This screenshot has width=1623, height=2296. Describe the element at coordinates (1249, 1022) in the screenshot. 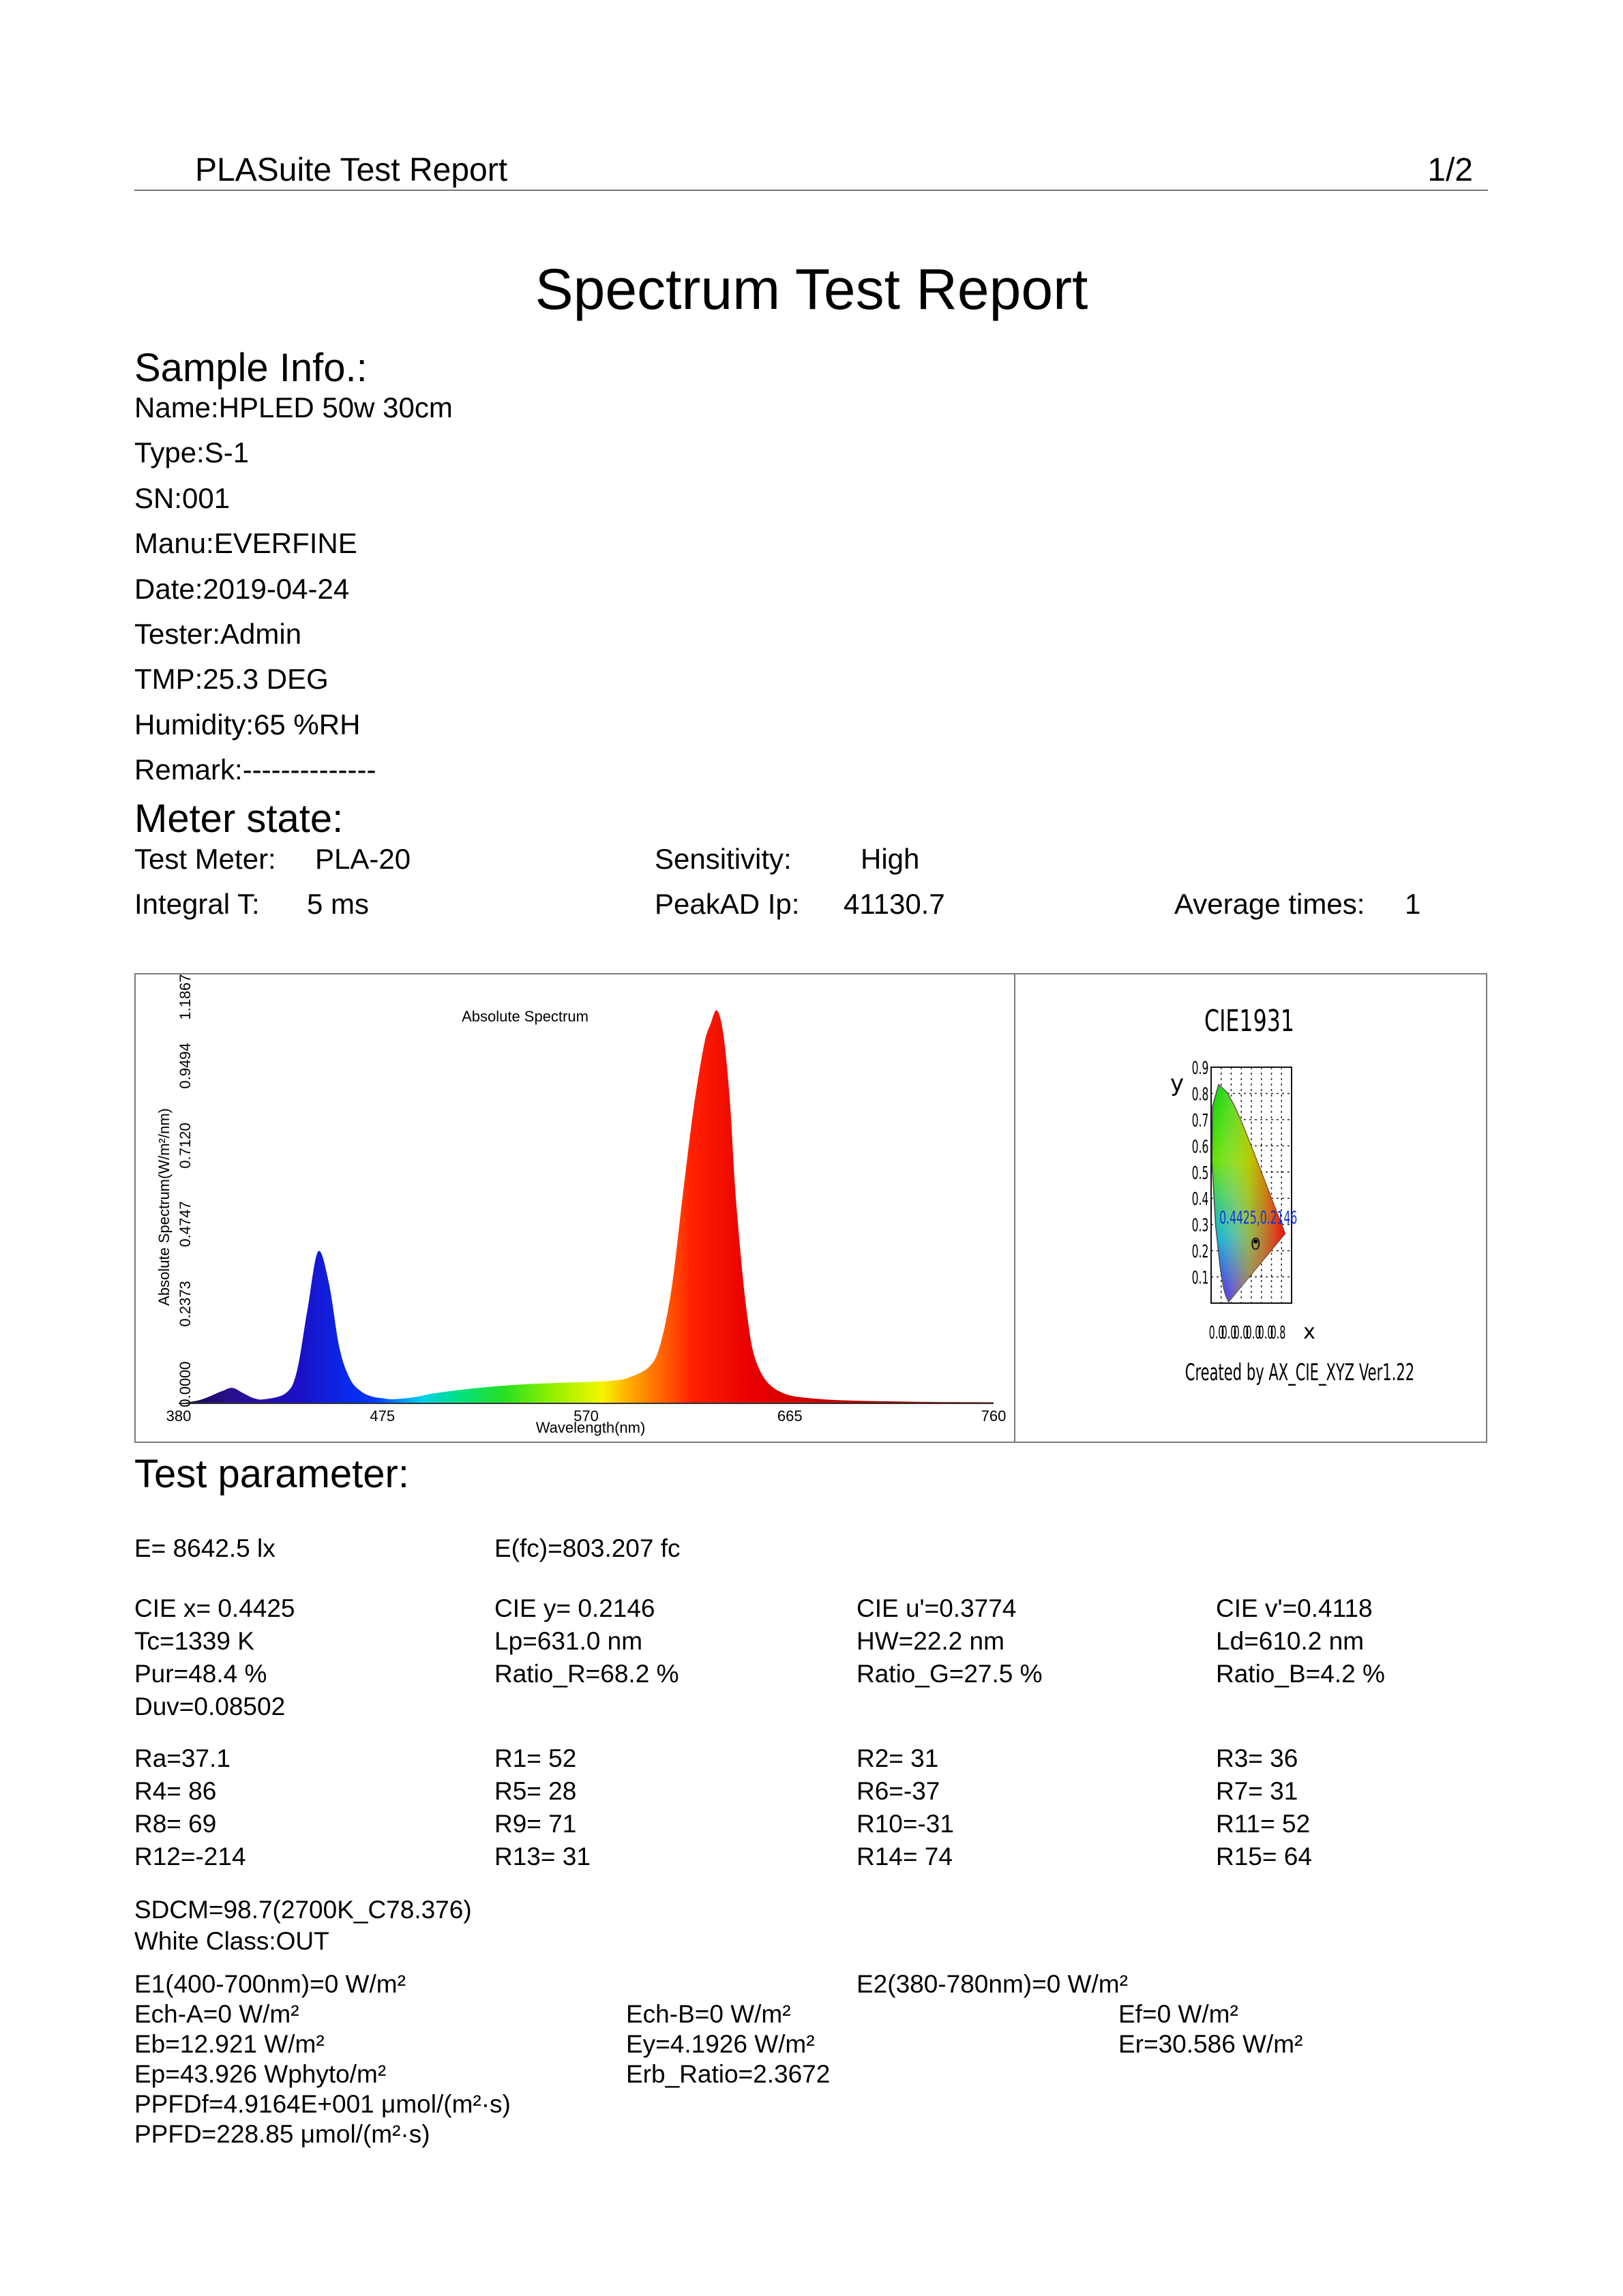

I see `cie-title: CIE1931` at that location.